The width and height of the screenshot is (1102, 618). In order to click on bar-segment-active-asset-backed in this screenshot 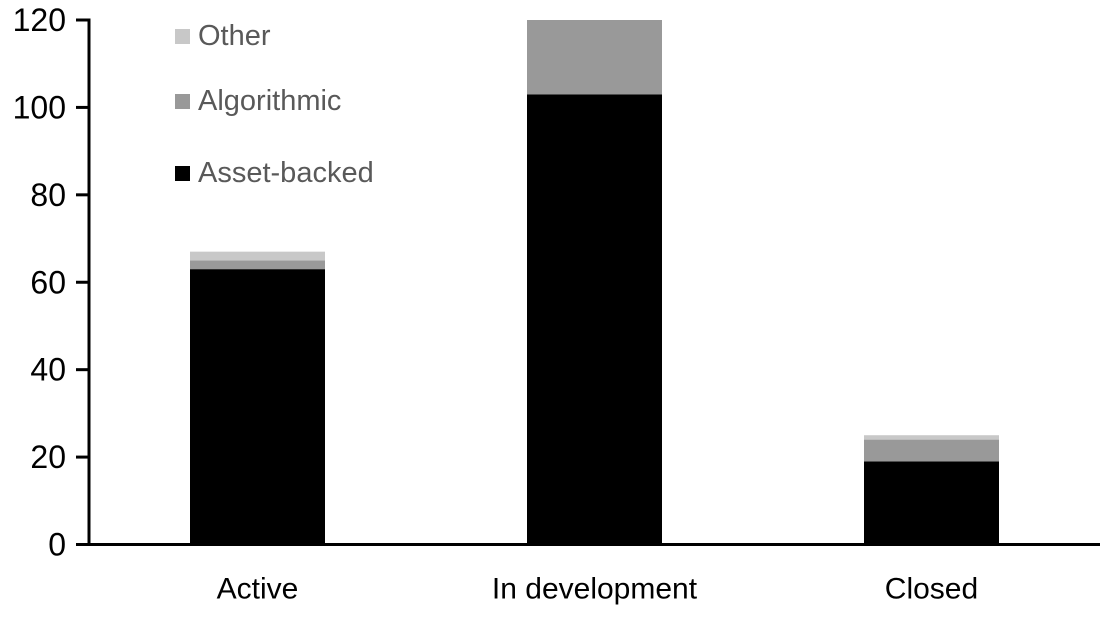, I will do `click(257, 407)`.